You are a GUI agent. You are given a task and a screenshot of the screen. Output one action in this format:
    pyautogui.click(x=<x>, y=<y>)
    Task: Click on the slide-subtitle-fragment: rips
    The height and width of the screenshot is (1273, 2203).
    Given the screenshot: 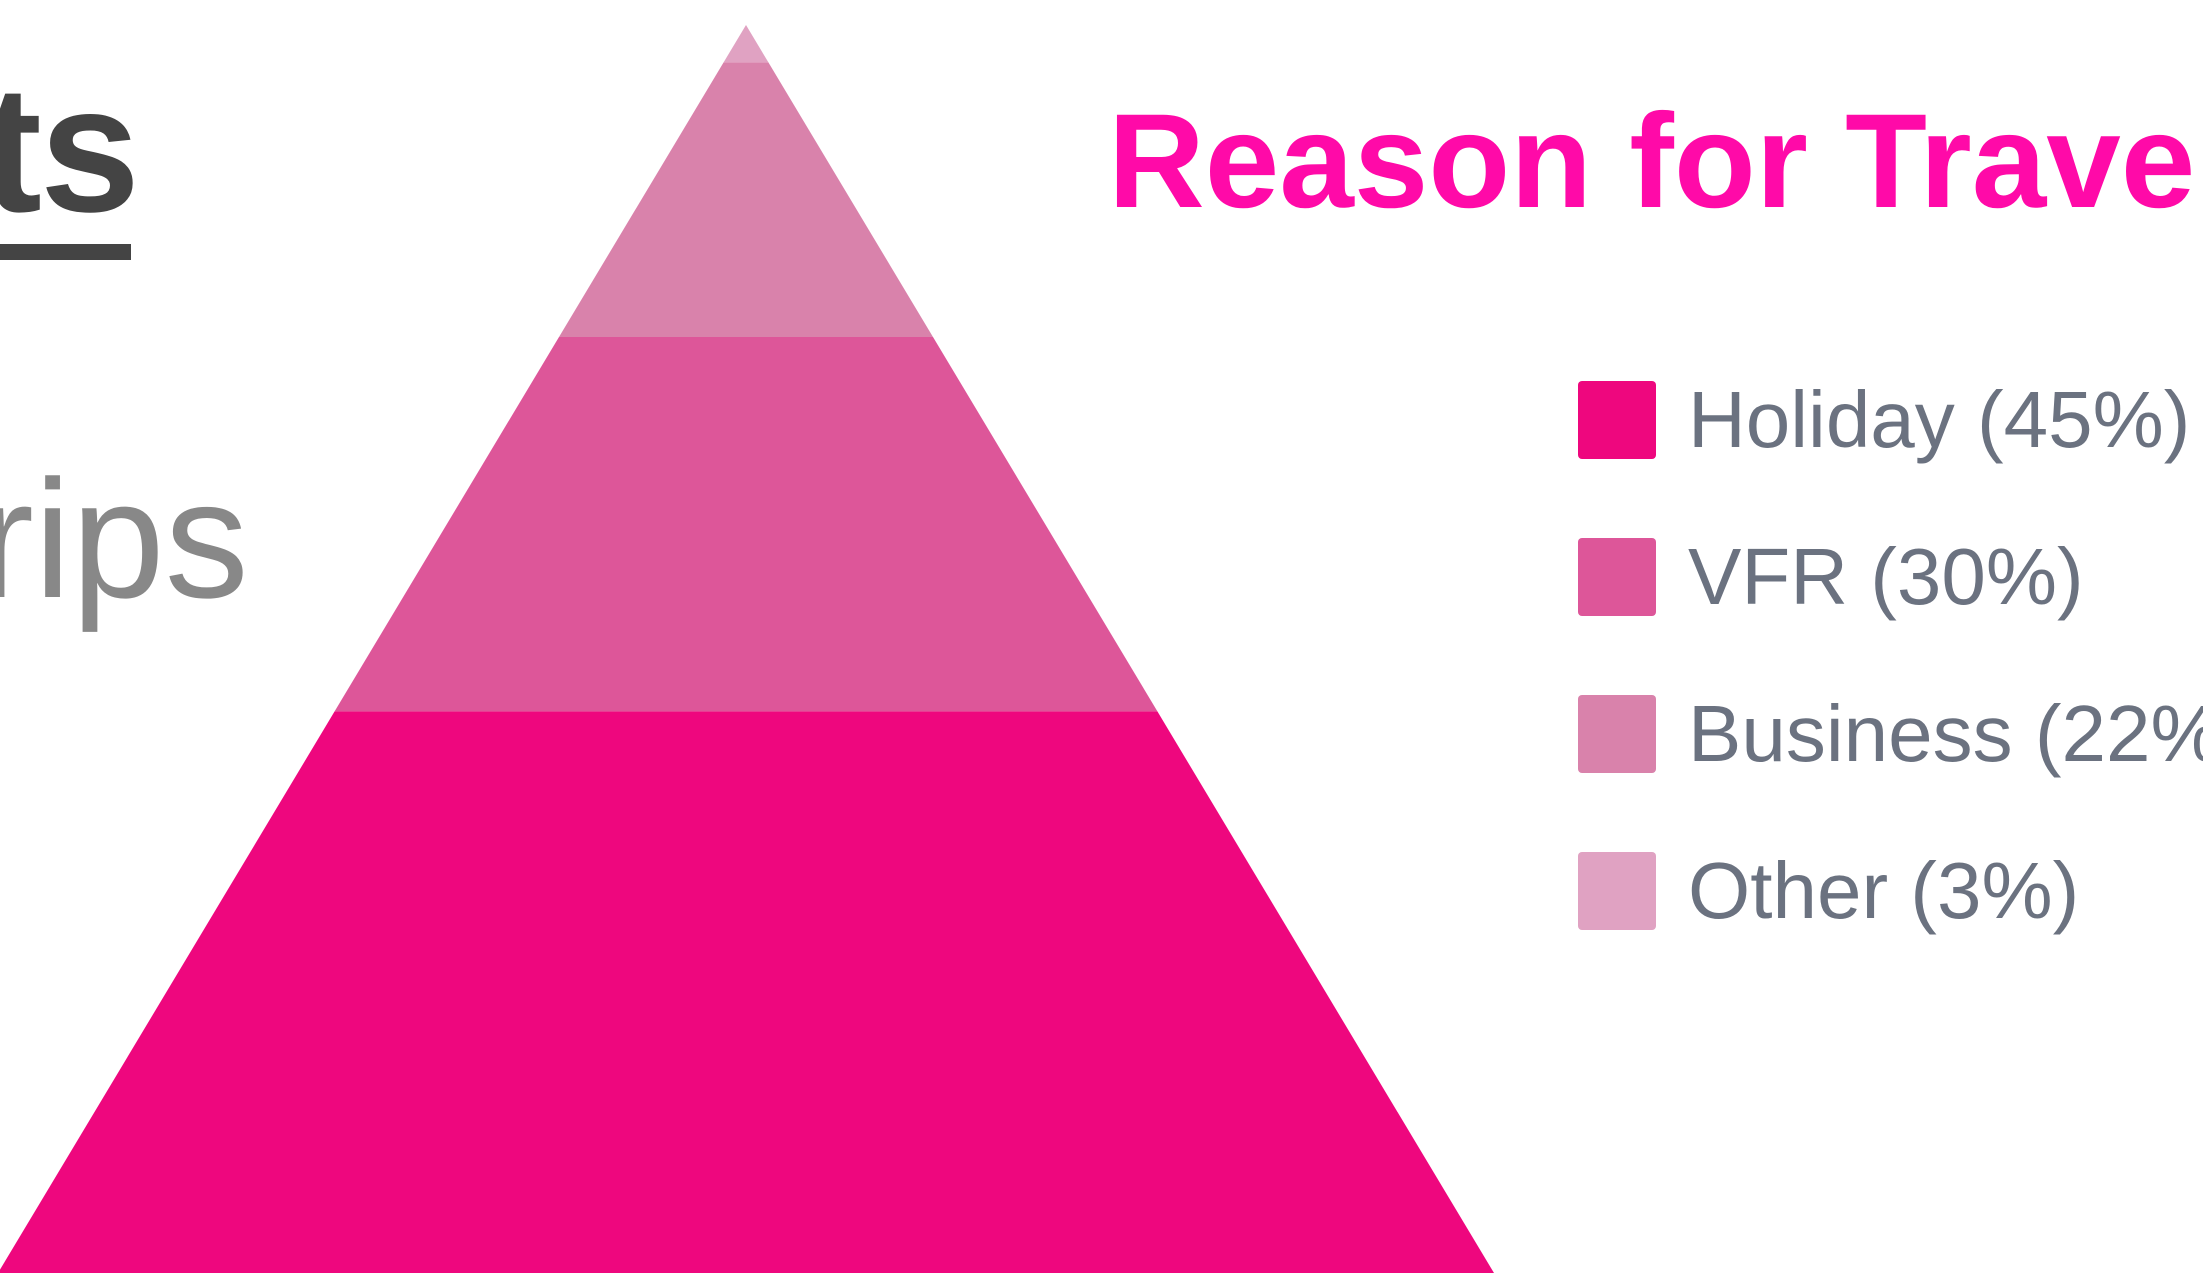 What is the action you would take?
    pyautogui.click(x=124, y=539)
    